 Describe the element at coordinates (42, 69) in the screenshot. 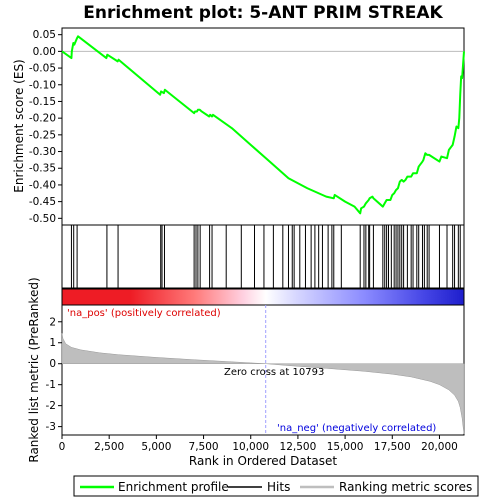

I see `es-tick-label: -0.05` at that location.